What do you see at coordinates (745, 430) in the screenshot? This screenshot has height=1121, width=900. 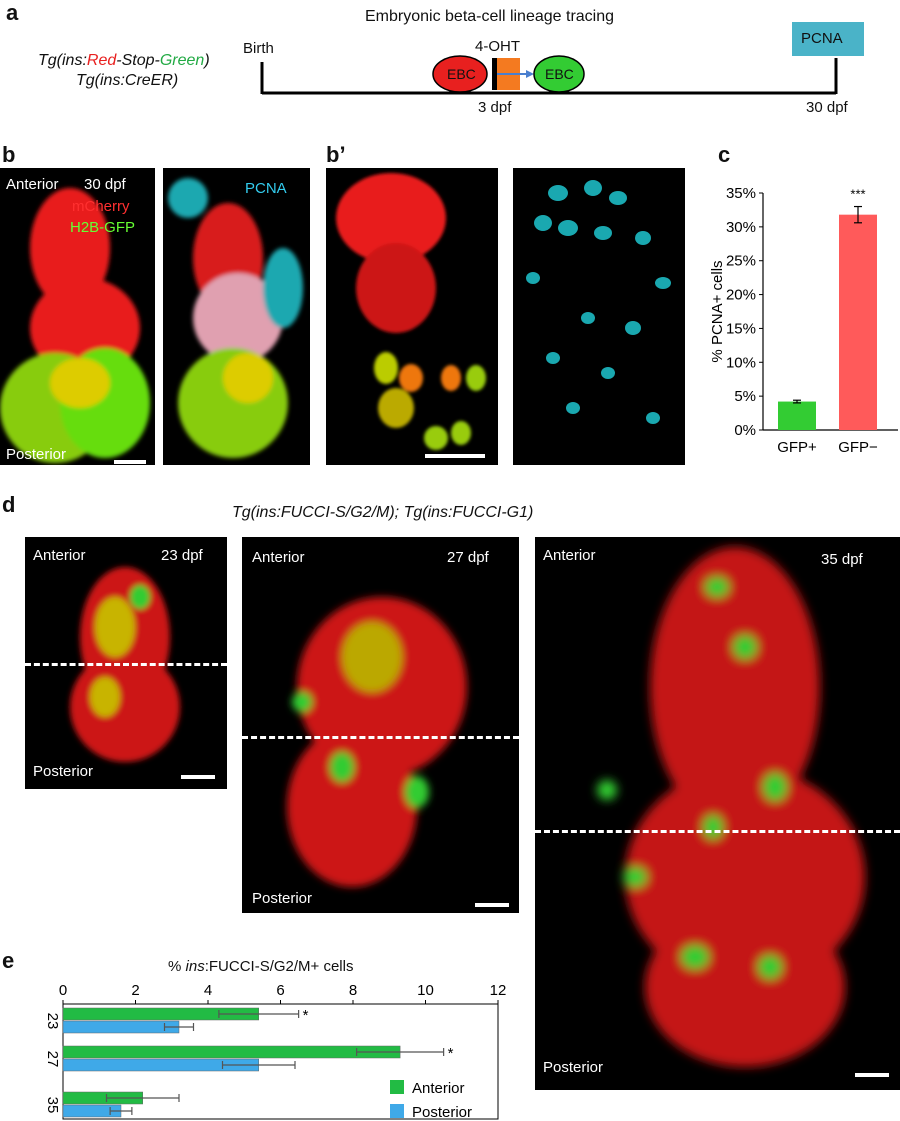 I see `c-y-tick-label: 0%` at bounding box center [745, 430].